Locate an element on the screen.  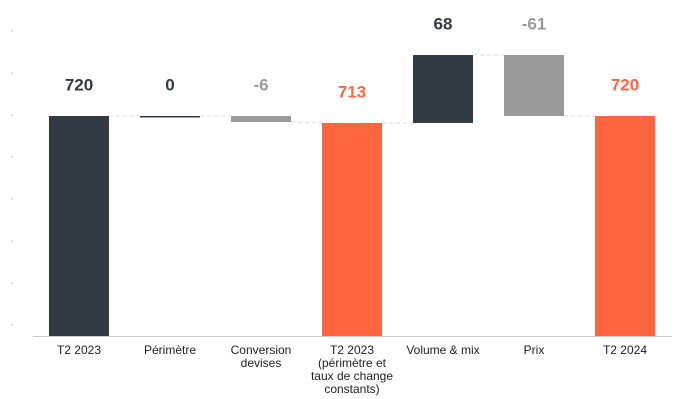
x-tick-label: Volume & mix is located at coordinates (443, 350).